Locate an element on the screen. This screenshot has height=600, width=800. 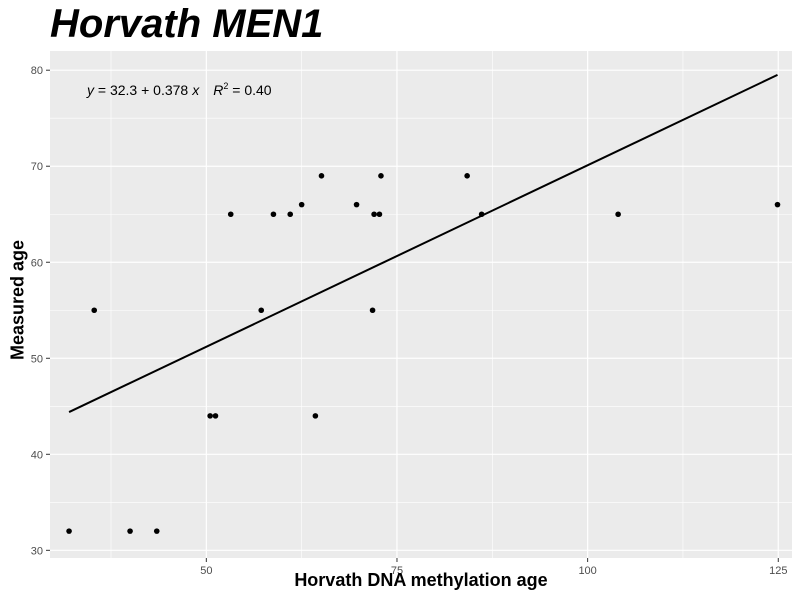
y-tick-label: 40 is located at coordinates (37, 455).